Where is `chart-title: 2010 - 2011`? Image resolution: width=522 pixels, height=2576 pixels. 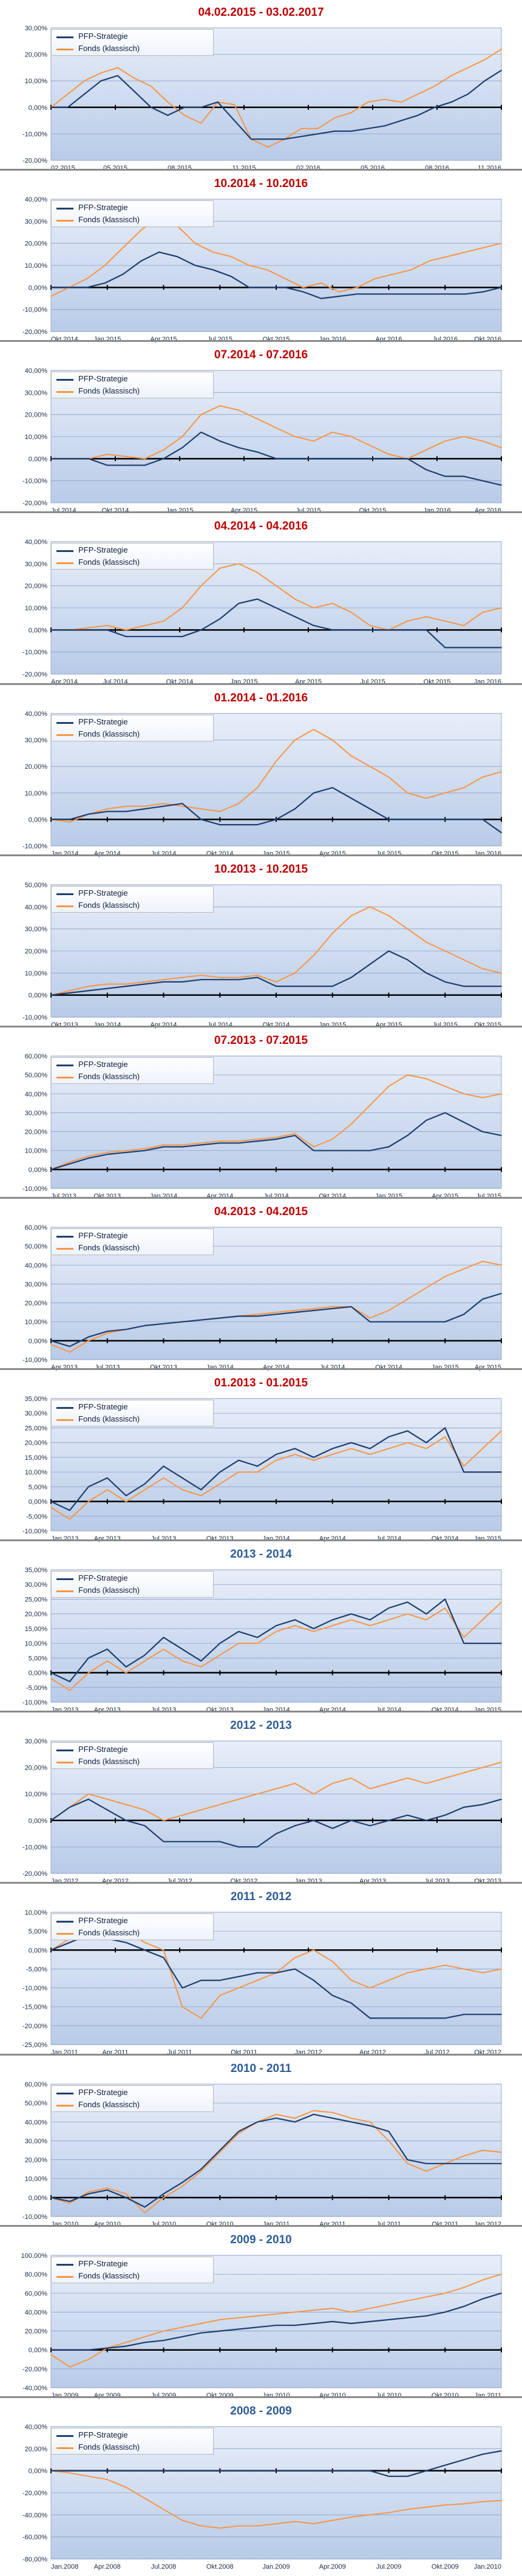 chart-title: 2010 - 2011 is located at coordinates (261, 2068).